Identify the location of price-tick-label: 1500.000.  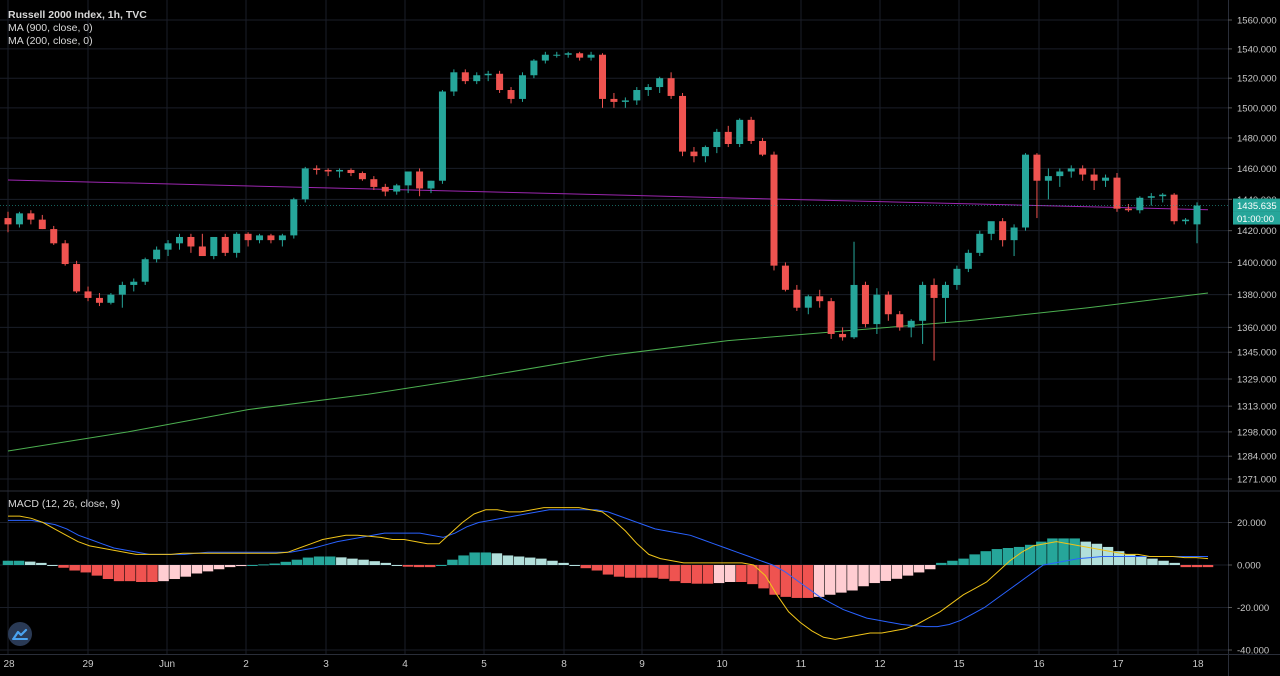
(1257, 108).